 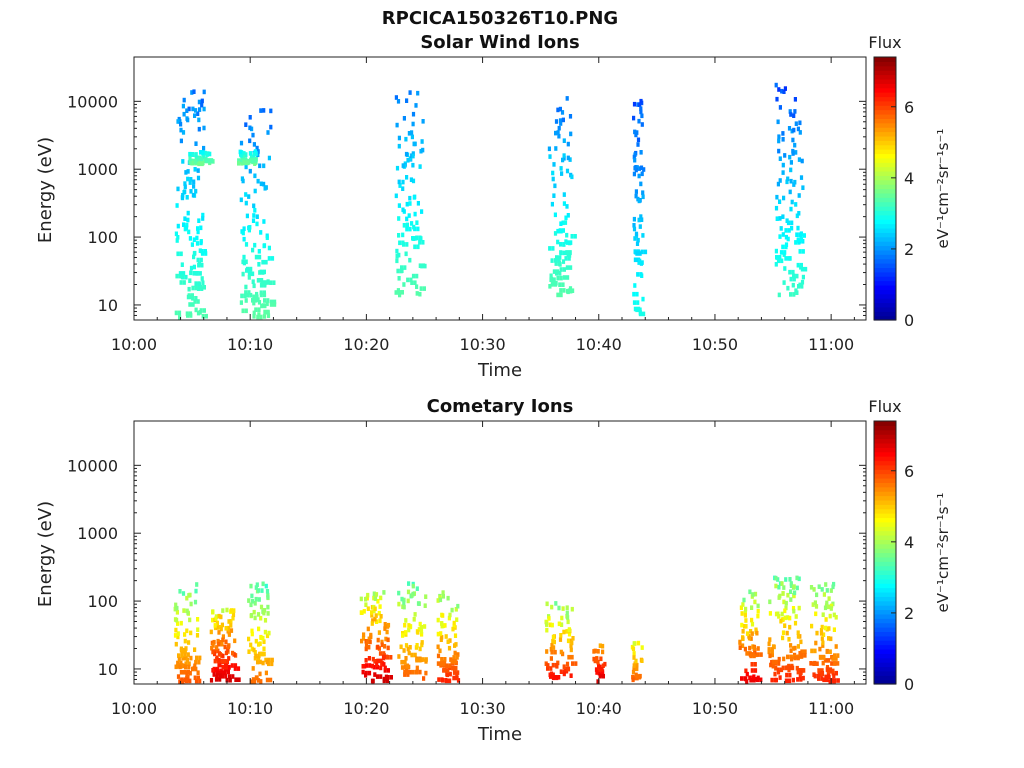 I want to click on y-axis-label: Energy (eV), so click(x=45, y=554).